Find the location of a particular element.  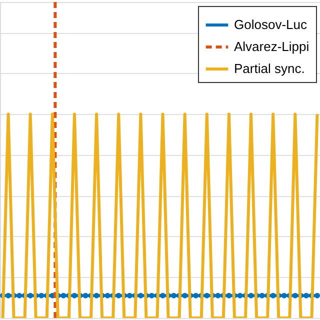

legend-label: Partial sync. is located at coordinates (269, 68).